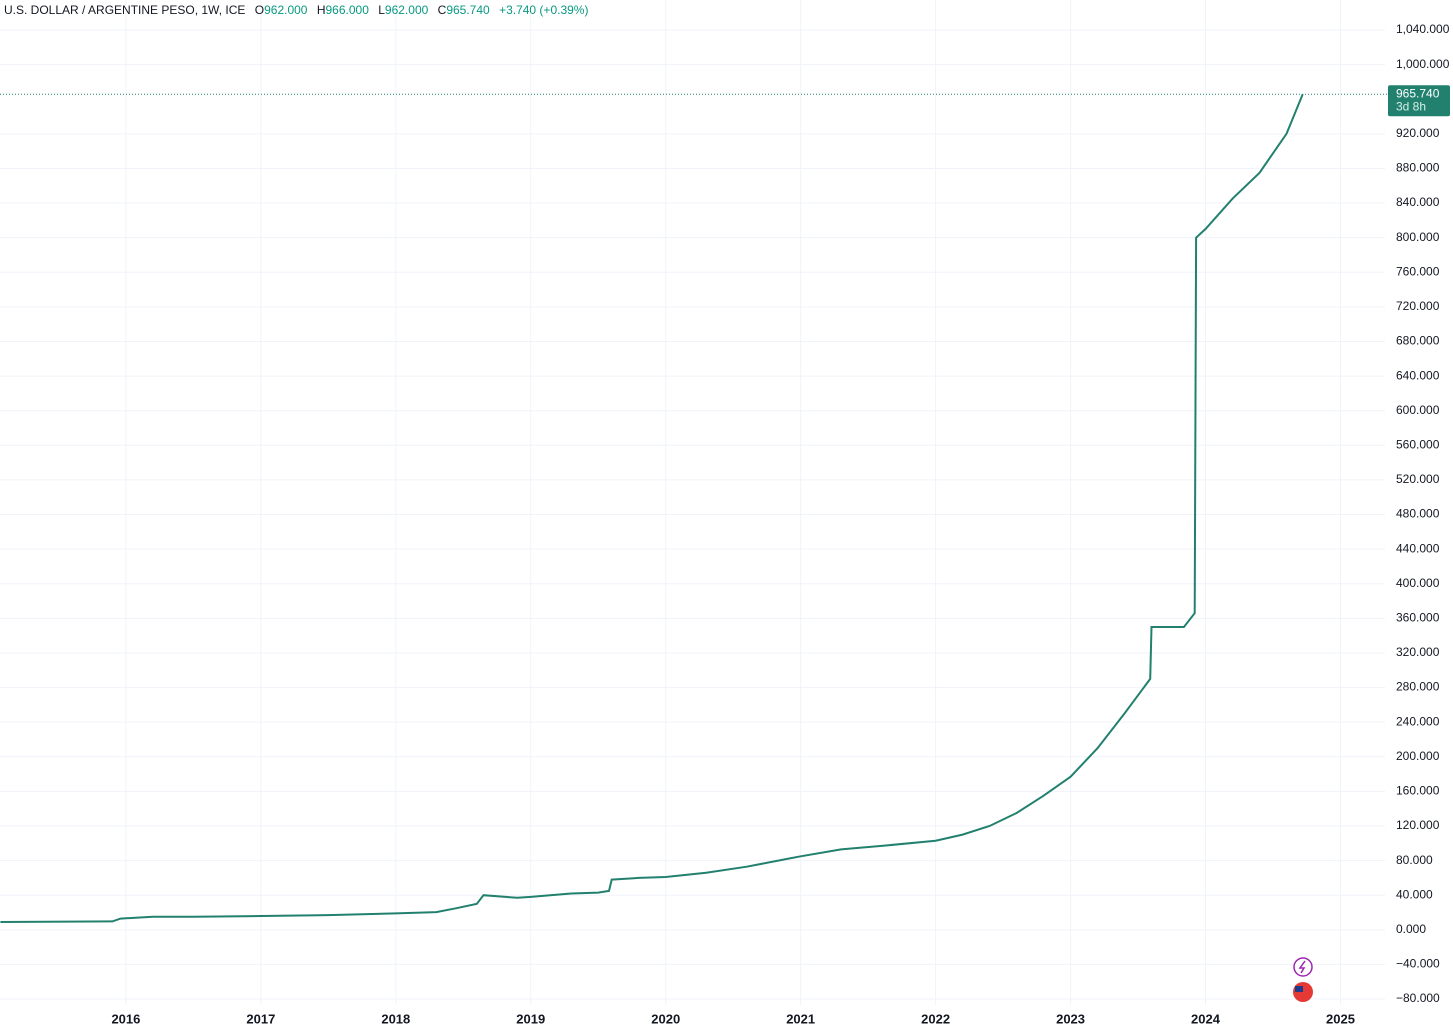 The height and width of the screenshot is (1031, 1453). Describe the element at coordinates (1418, 237) in the screenshot. I see `y-tick-label: 800.000` at that location.